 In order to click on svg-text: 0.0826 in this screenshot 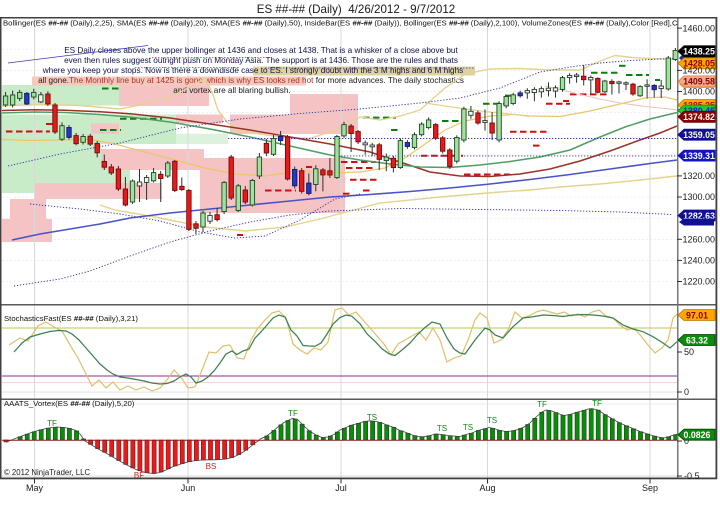, I will do `click(697, 435)`.